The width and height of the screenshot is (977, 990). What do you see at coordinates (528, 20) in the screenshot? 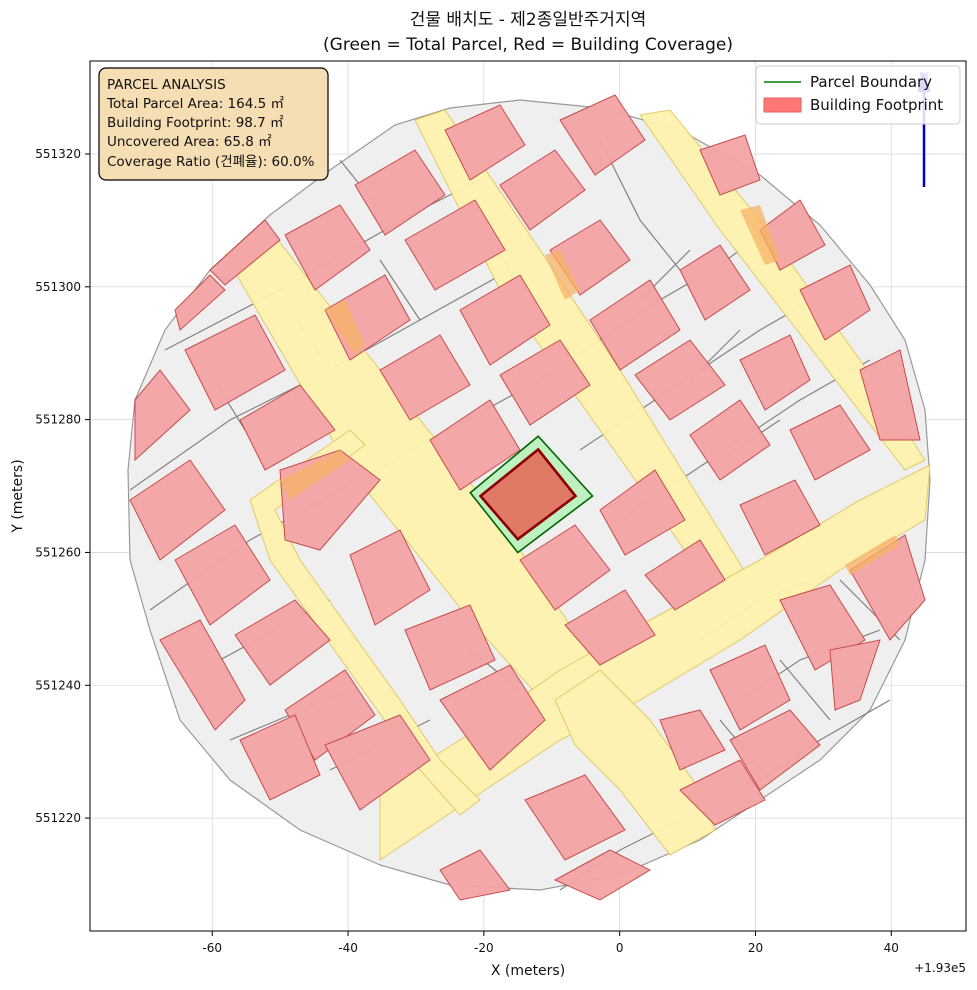
I see `map-title-line1: 건물 배치도 - 제2종일반주거지역` at bounding box center [528, 20].